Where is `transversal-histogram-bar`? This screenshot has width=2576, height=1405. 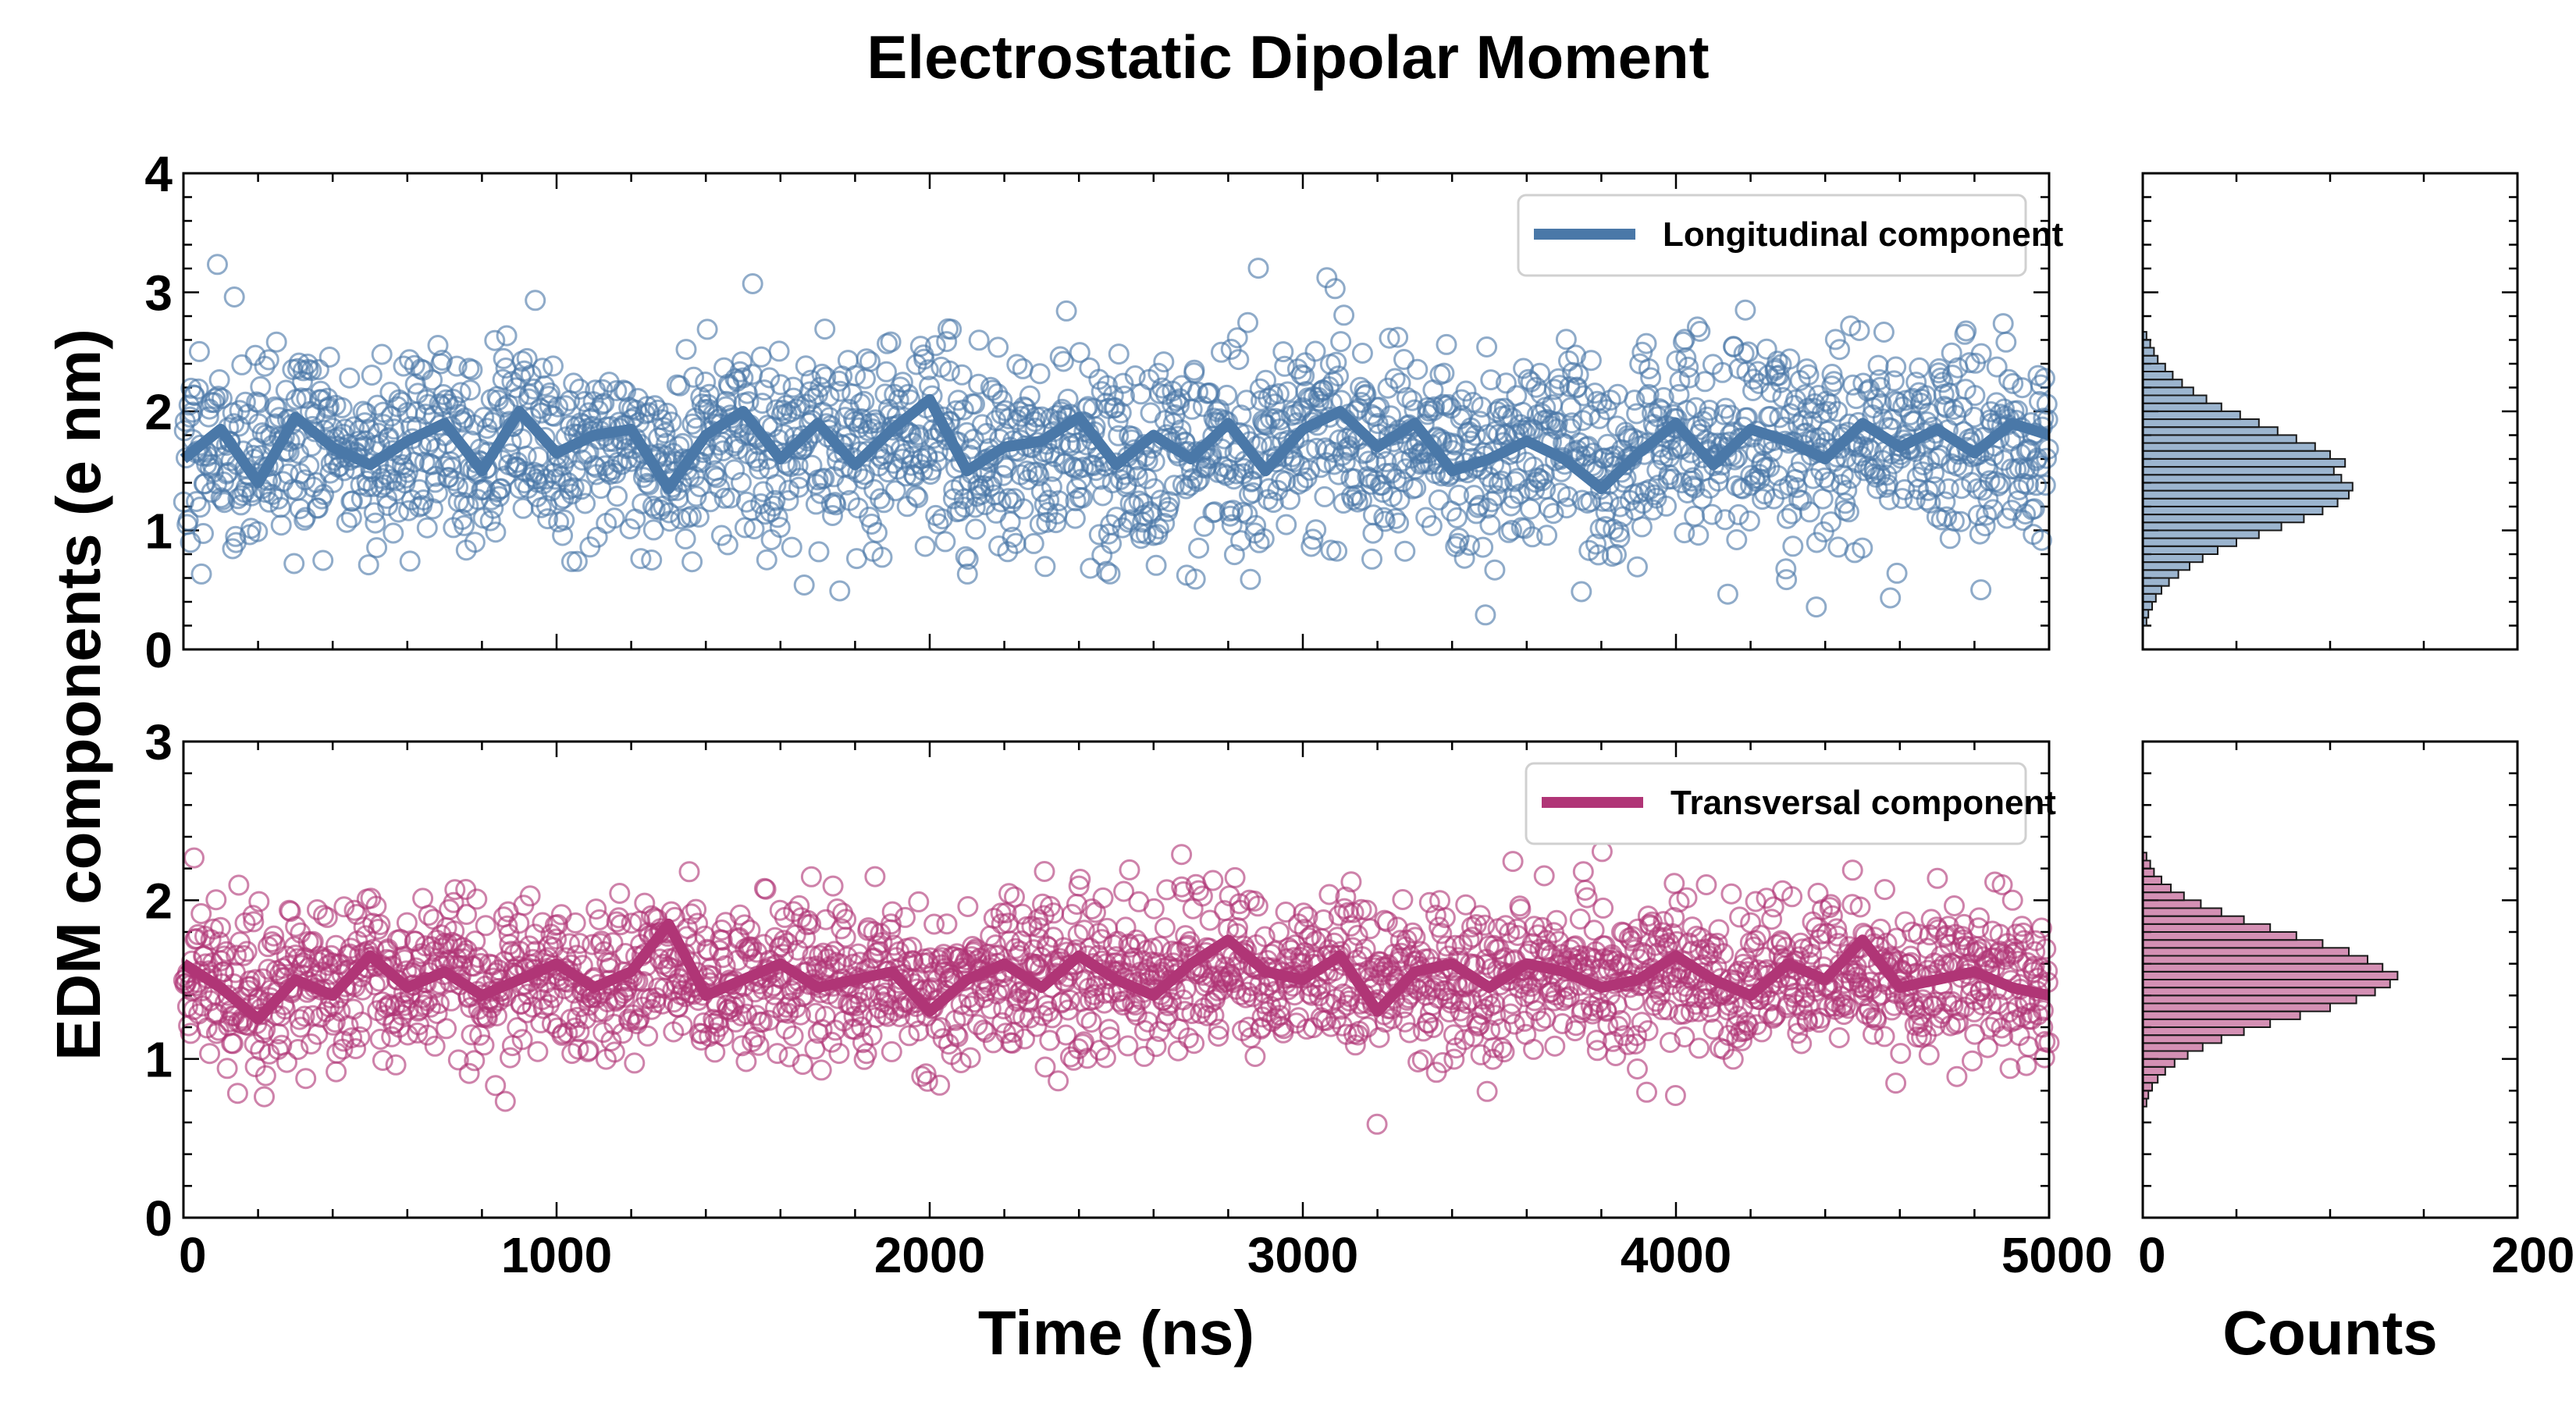 transversal-histogram-bar is located at coordinates (2255, 960).